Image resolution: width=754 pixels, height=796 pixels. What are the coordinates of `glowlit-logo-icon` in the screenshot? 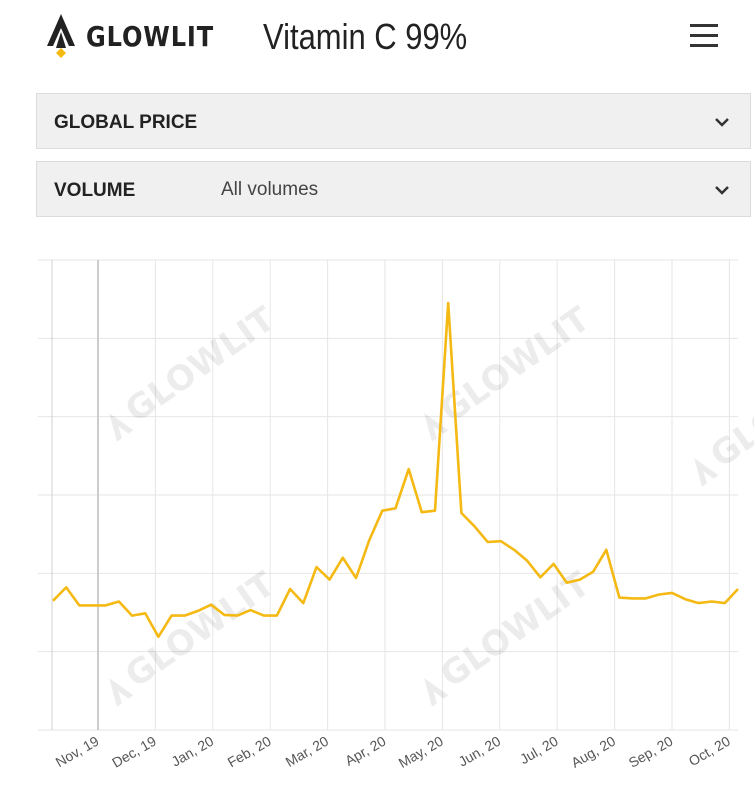 It's located at (61, 36).